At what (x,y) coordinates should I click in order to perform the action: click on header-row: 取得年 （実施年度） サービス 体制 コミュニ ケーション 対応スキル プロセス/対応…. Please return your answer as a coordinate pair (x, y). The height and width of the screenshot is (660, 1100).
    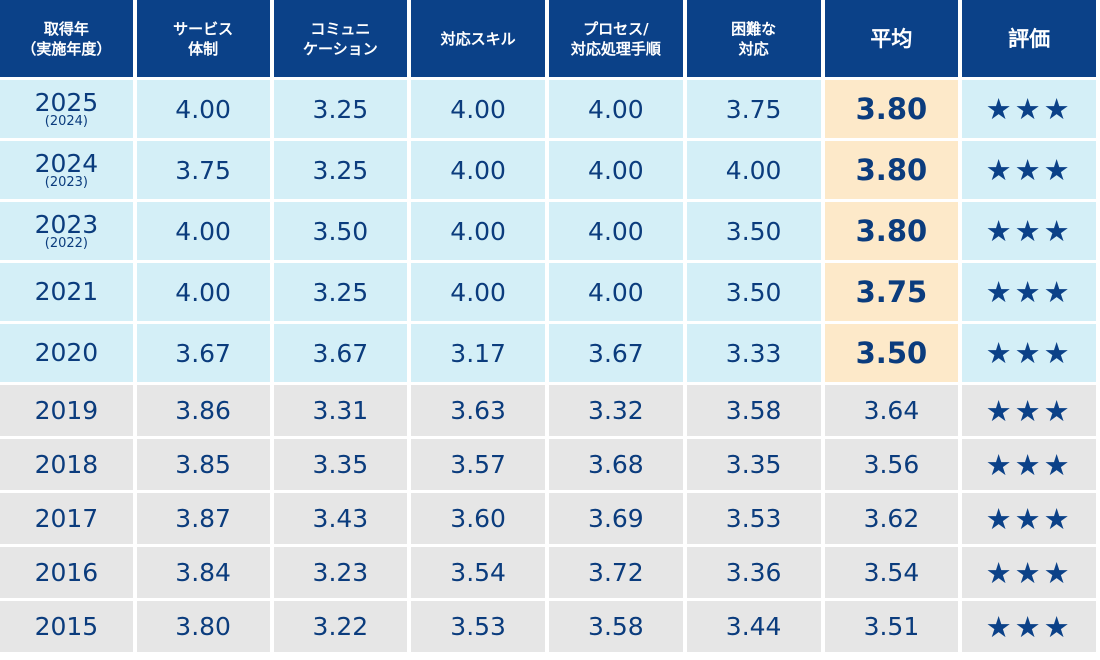
    Looking at the image, I should click on (548, 38).